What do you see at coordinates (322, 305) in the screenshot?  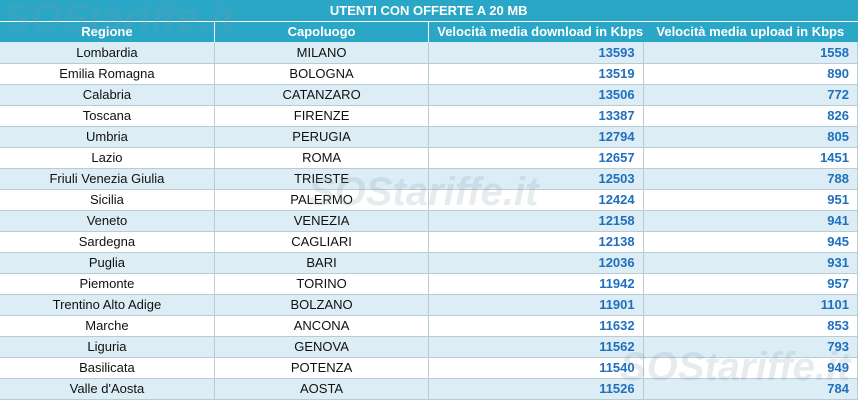 I see `text-cell: BOLZANO` at bounding box center [322, 305].